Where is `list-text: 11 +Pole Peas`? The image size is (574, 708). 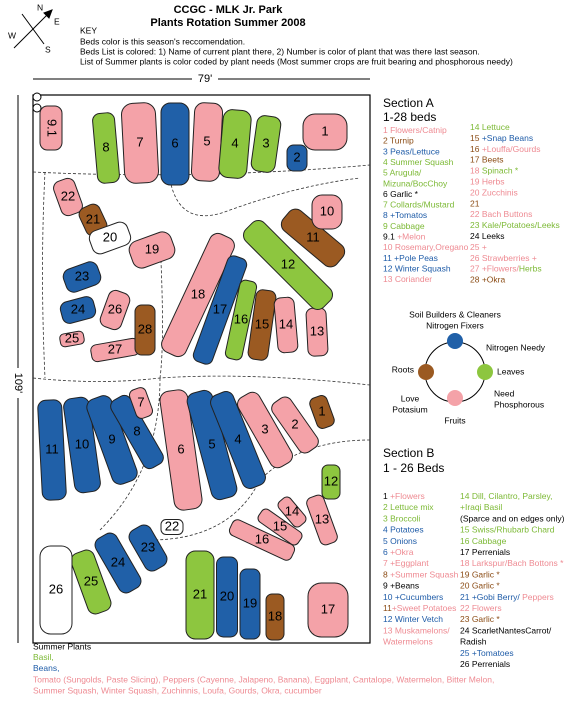 list-text: 11 +Pole Peas is located at coordinates (410, 258).